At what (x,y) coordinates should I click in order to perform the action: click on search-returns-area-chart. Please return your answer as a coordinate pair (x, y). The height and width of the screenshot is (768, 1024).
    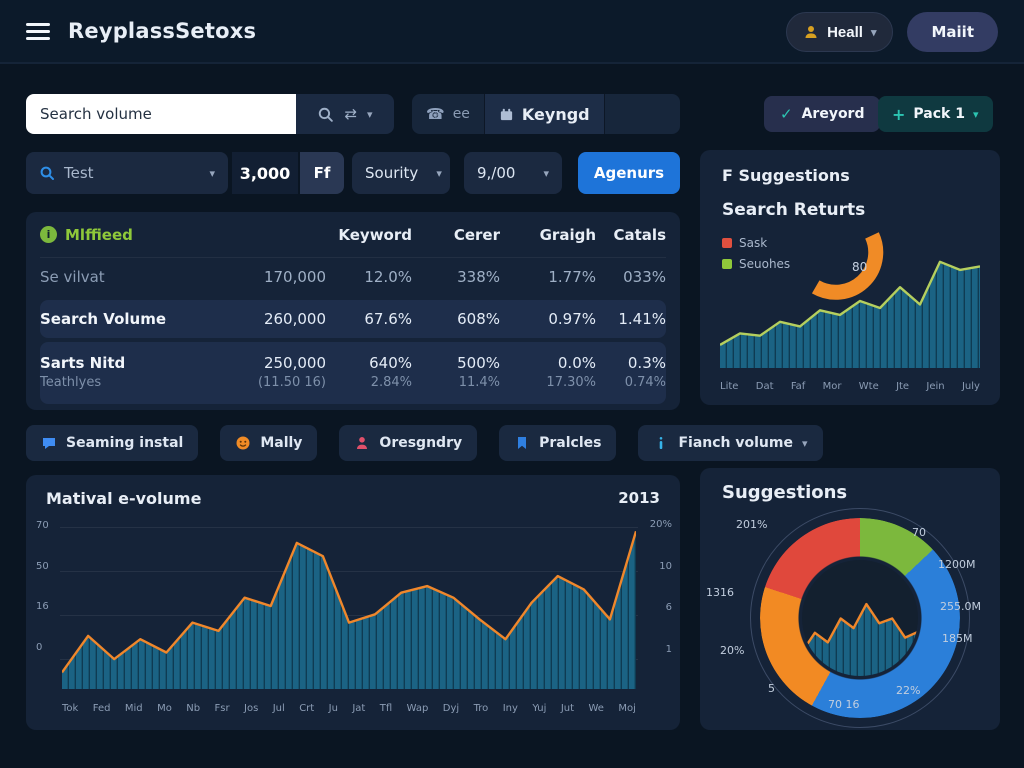
    Looking at the image, I should click on (850, 309).